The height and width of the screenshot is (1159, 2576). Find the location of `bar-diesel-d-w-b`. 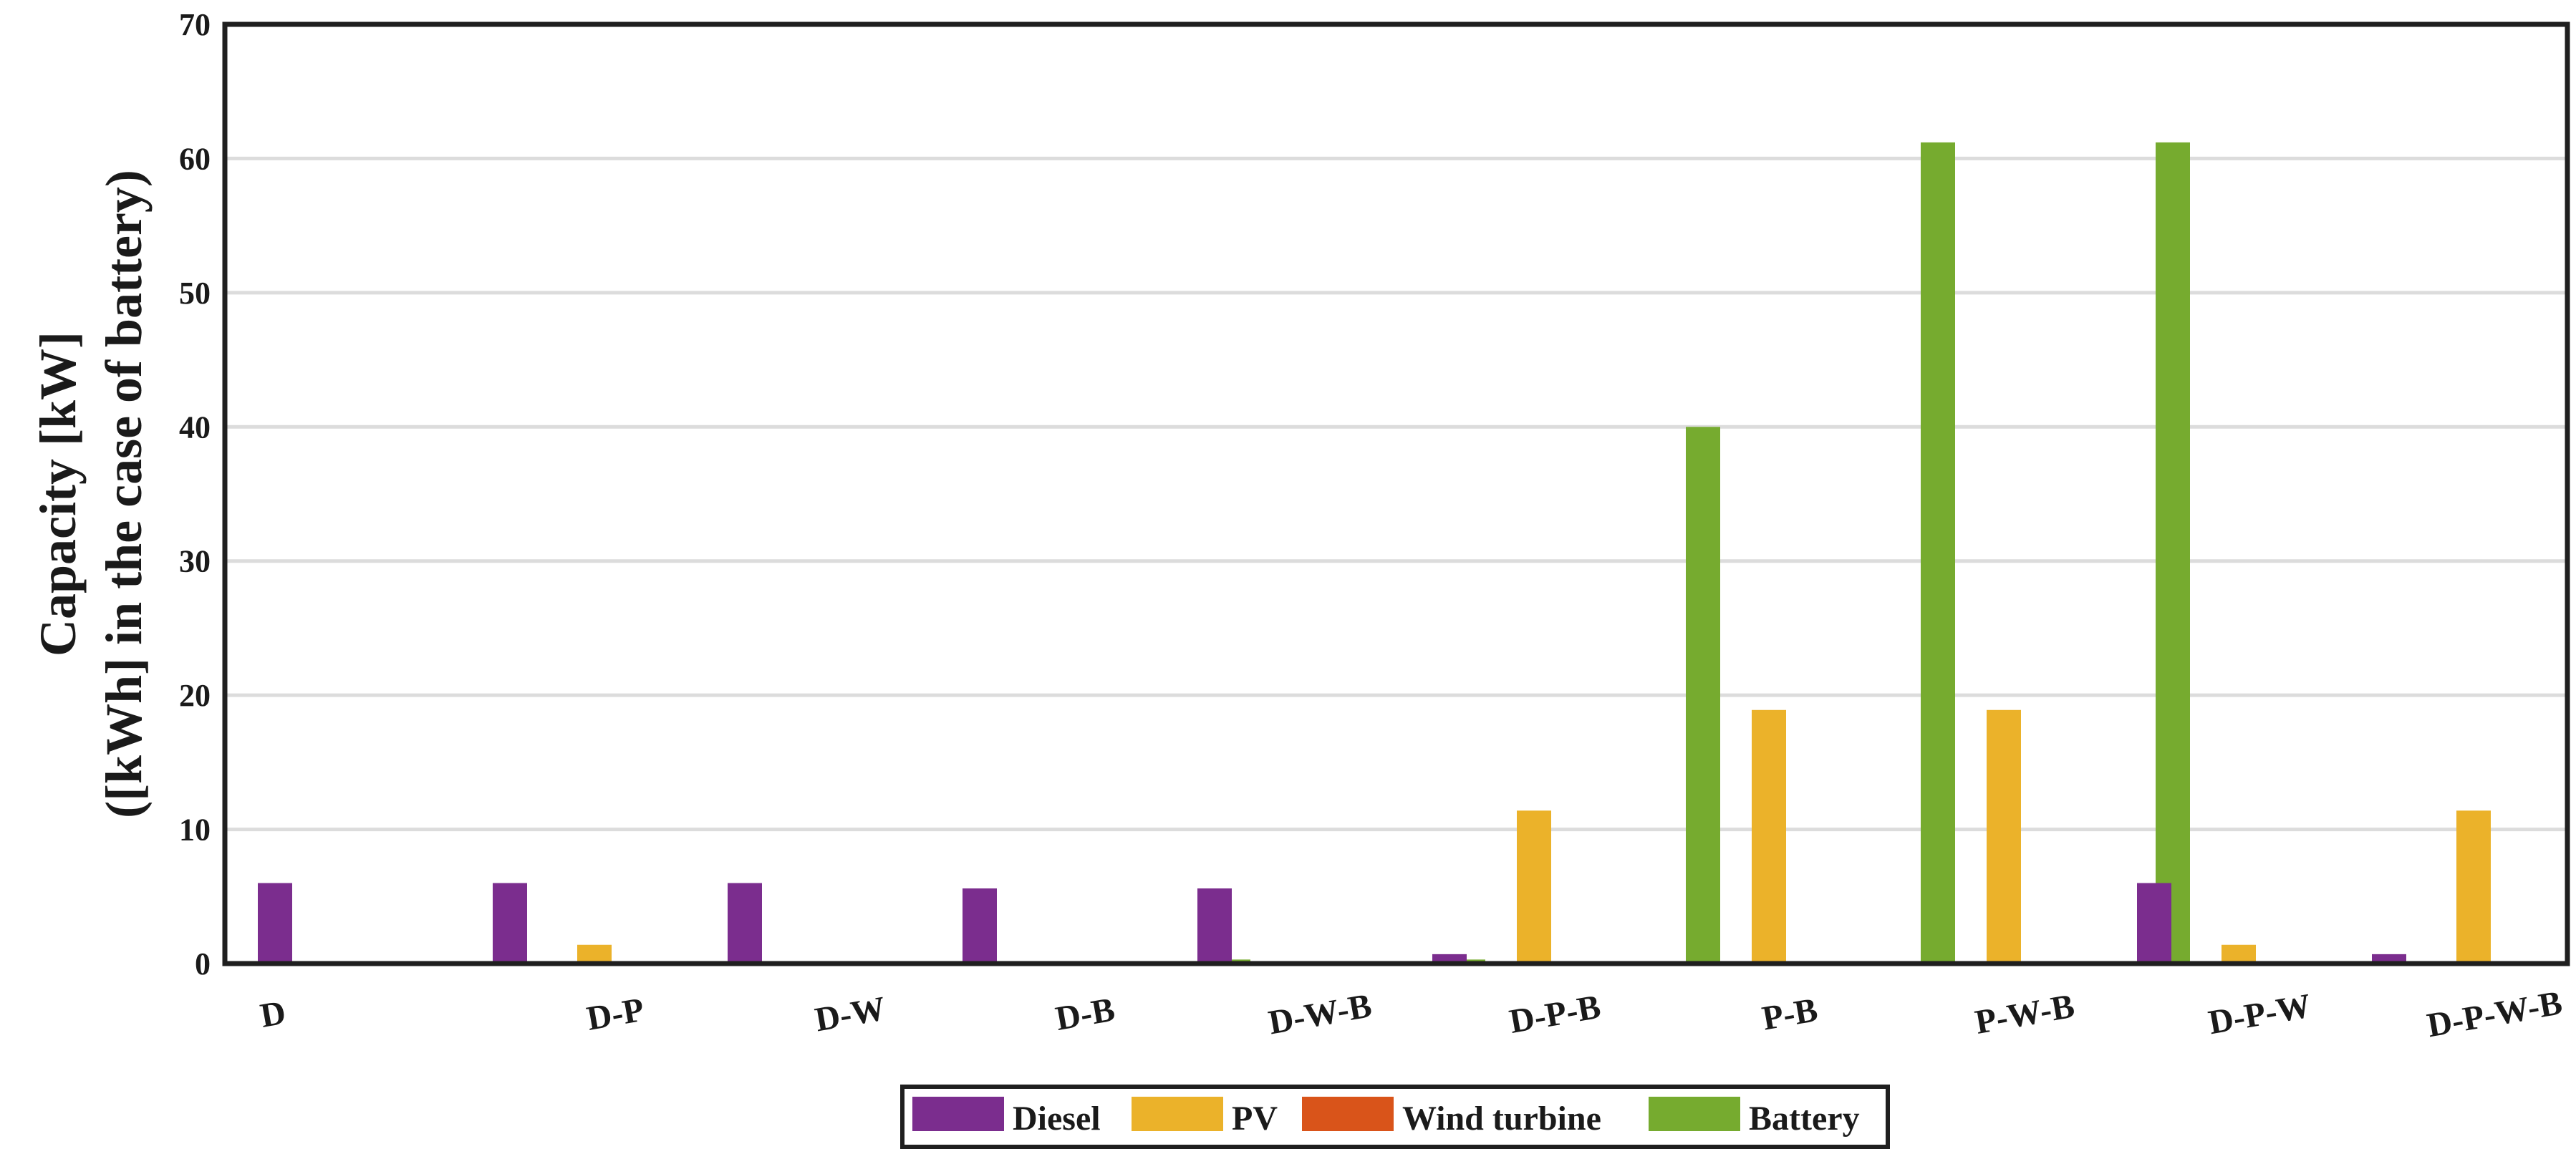

bar-diesel-d-w-b is located at coordinates (1214, 926).